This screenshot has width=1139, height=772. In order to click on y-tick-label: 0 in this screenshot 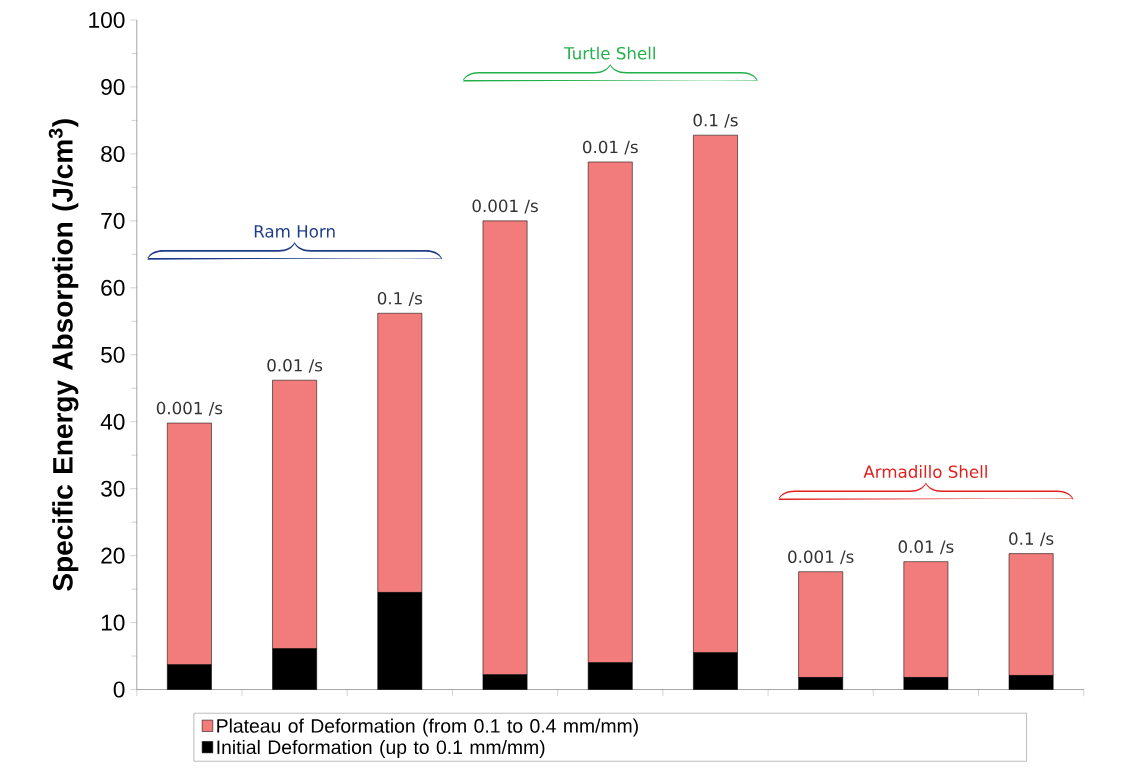, I will do `click(119, 689)`.